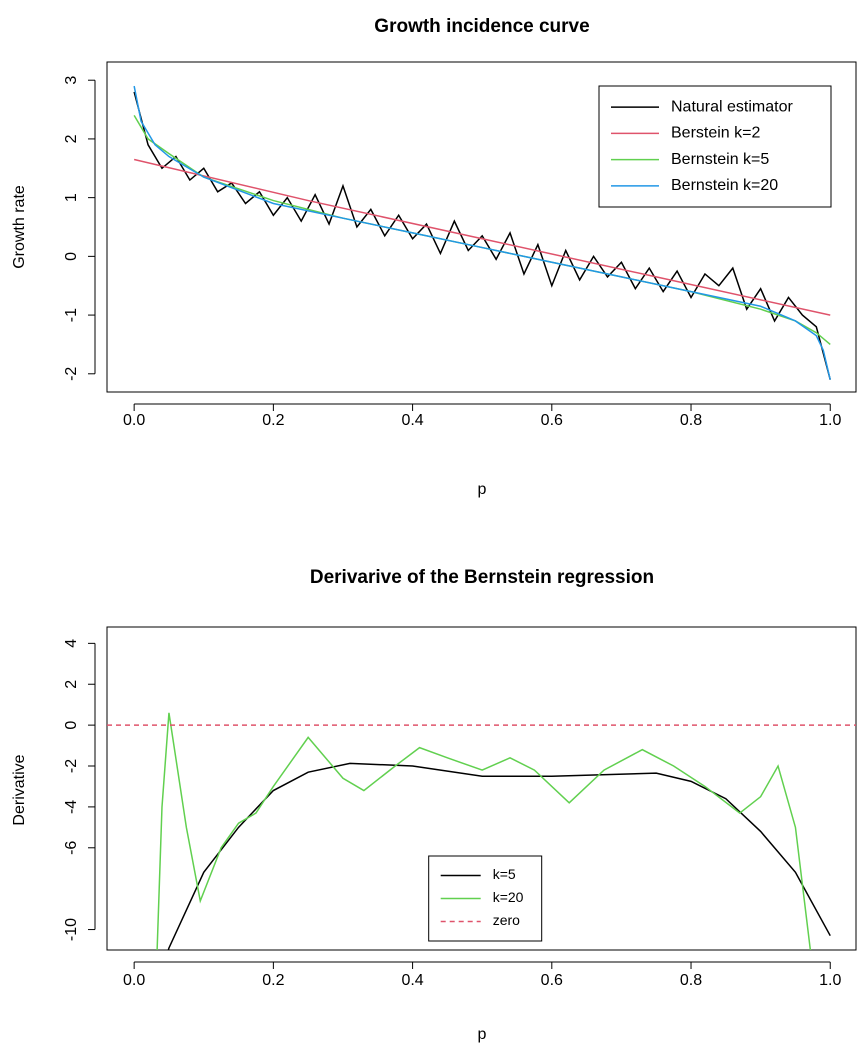 Image resolution: width=857 pixels, height=1052 pixels. What do you see at coordinates (508, 897) in the screenshot?
I see `legend-label: k=20` at bounding box center [508, 897].